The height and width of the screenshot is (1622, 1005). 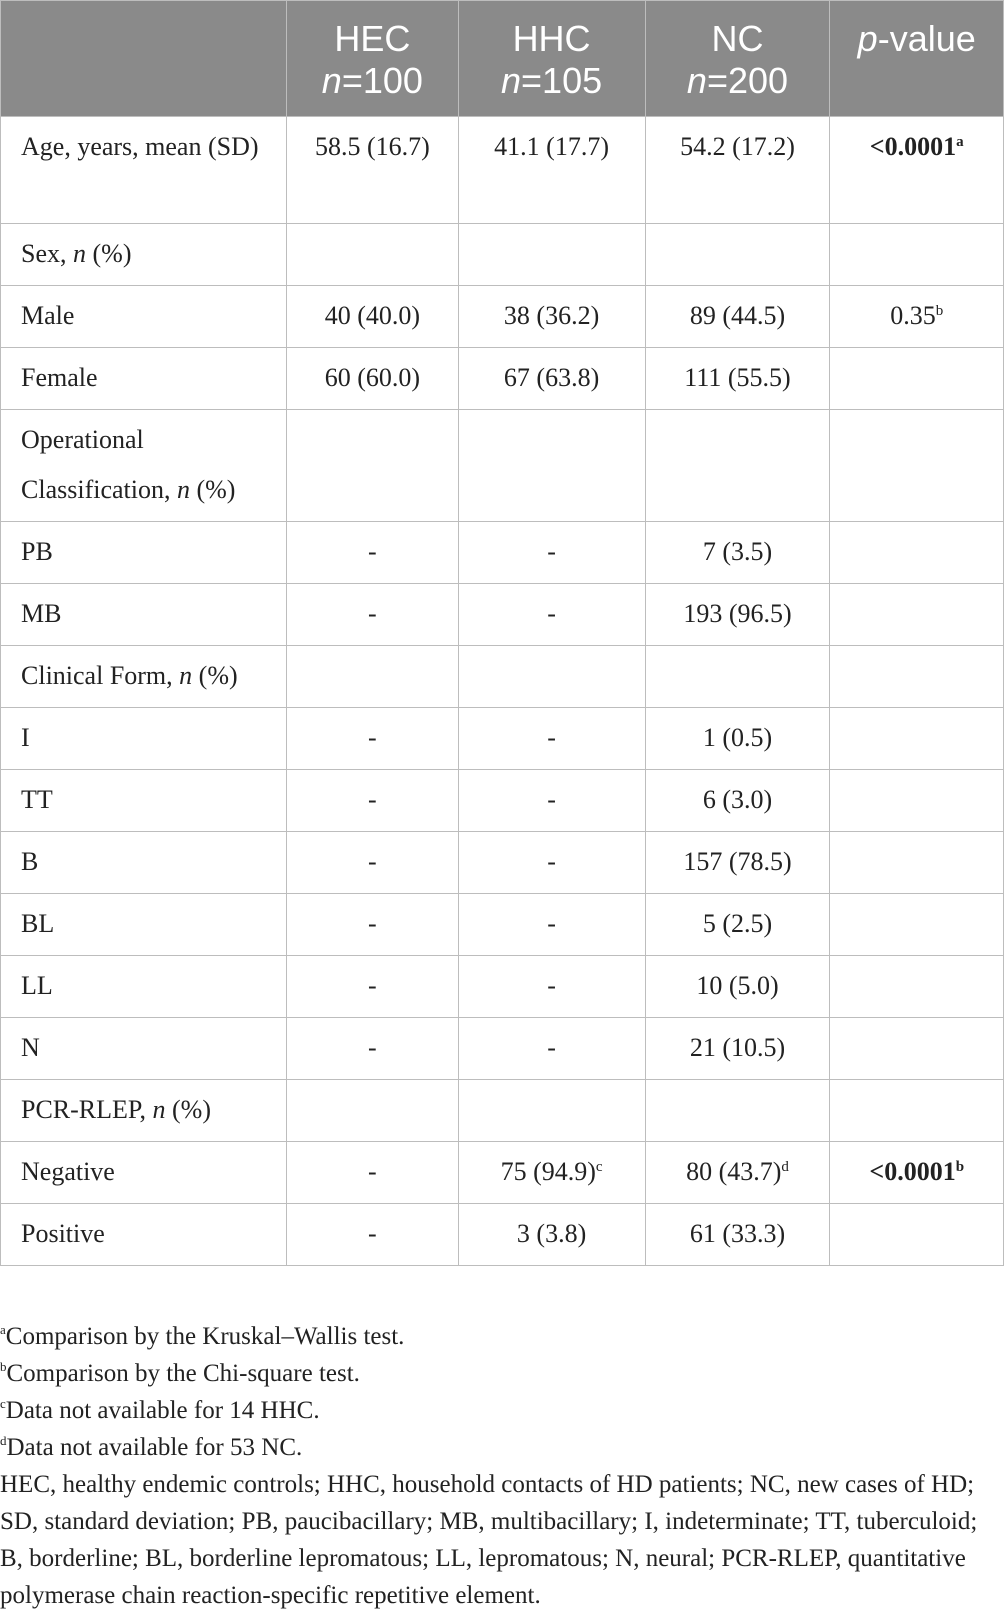 I want to click on cell-hec-text: 60 (60.0), so click(x=372, y=377).